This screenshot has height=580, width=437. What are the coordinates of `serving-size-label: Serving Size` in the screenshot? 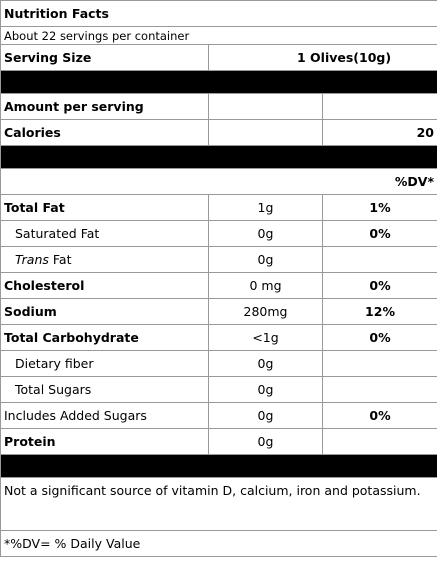 It's located at (104, 57).